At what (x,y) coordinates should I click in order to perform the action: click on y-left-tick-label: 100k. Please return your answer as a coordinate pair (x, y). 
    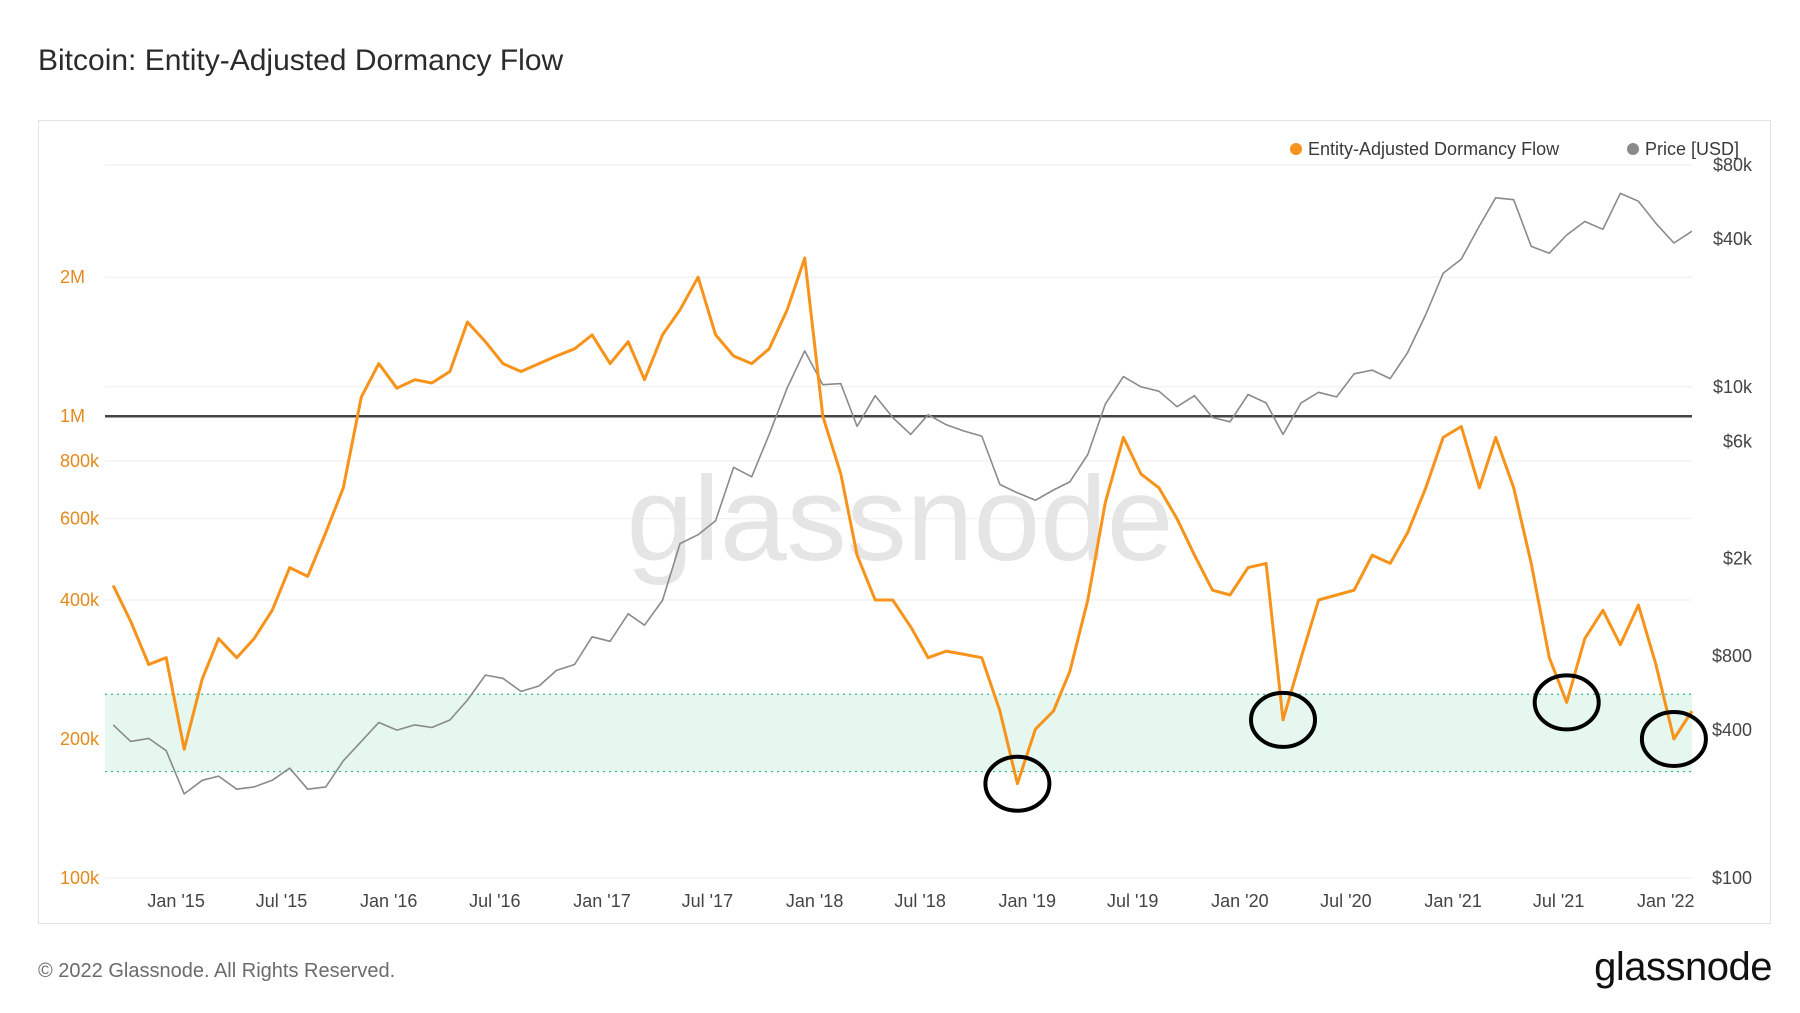
    Looking at the image, I should click on (80, 878).